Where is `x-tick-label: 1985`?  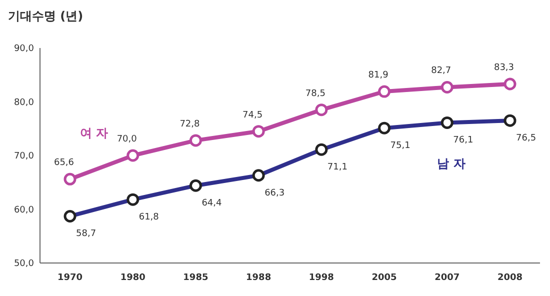 x-tick-label: 1985 is located at coordinates (195, 278).